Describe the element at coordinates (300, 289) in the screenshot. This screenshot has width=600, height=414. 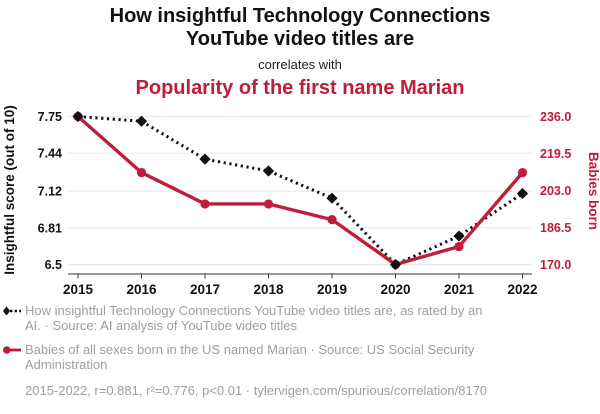
I see `x-axis-tick-labels: 2015 2016 2017 2018 2019 2020 2021 2022` at that location.